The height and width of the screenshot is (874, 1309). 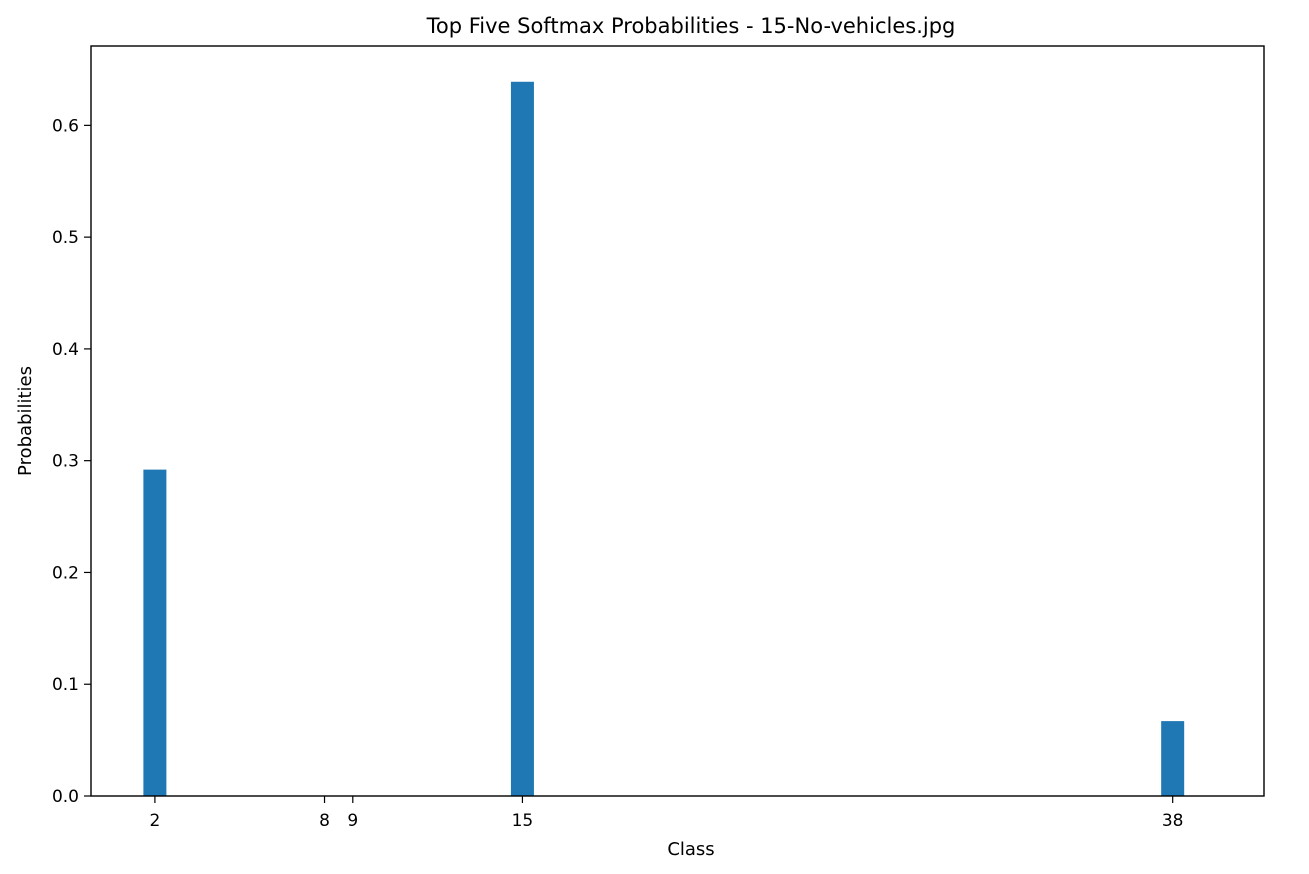 What do you see at coordinates (65, 238) in the screenshot?
I see `y-tick-label: 0.5` at bounding box center [65, 238].